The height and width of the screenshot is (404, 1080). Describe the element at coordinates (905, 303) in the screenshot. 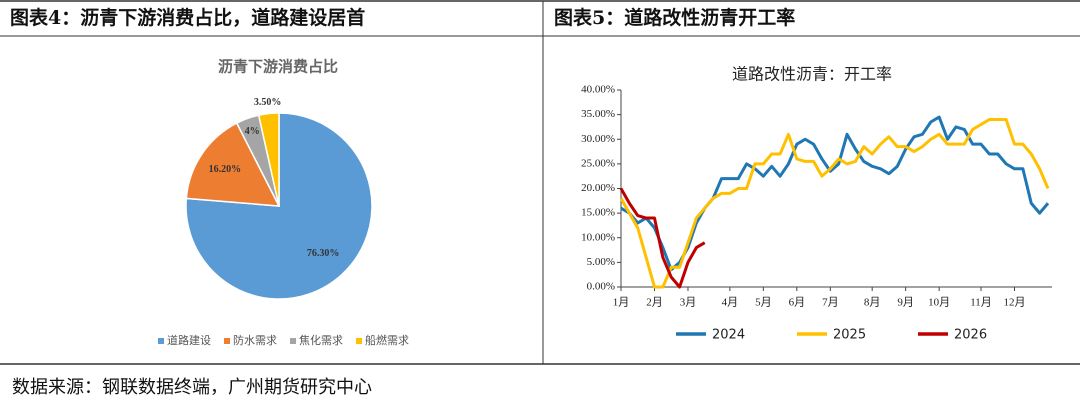

I see `x-tick-label: 9月` at that location.